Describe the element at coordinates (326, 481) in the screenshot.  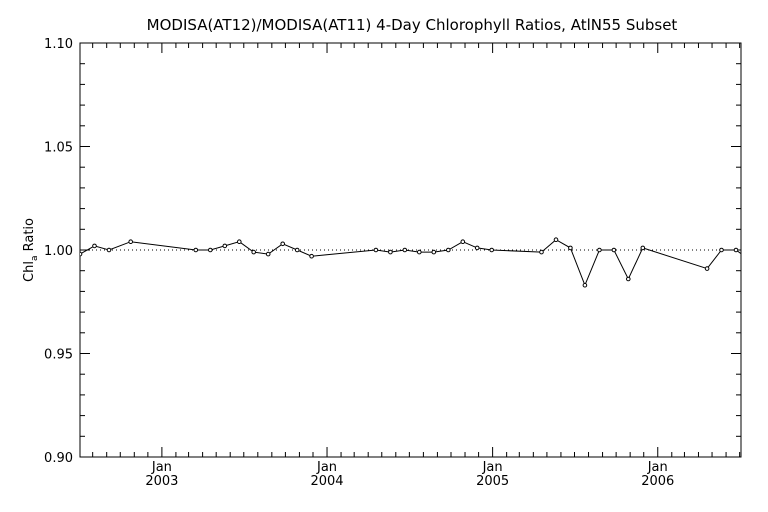
I see `x-tick-label-year: 2004` at that location.